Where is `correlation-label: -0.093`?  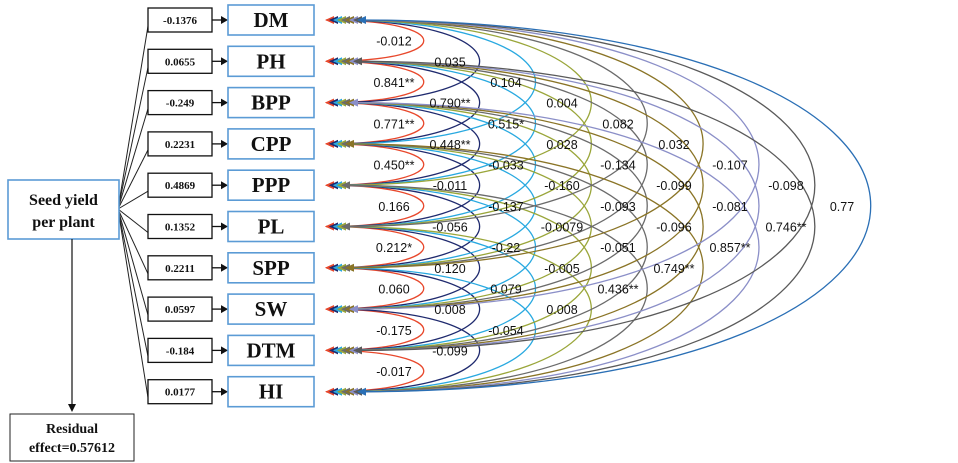
correlation-label: -0.093 is located at coordinates (617, 207).